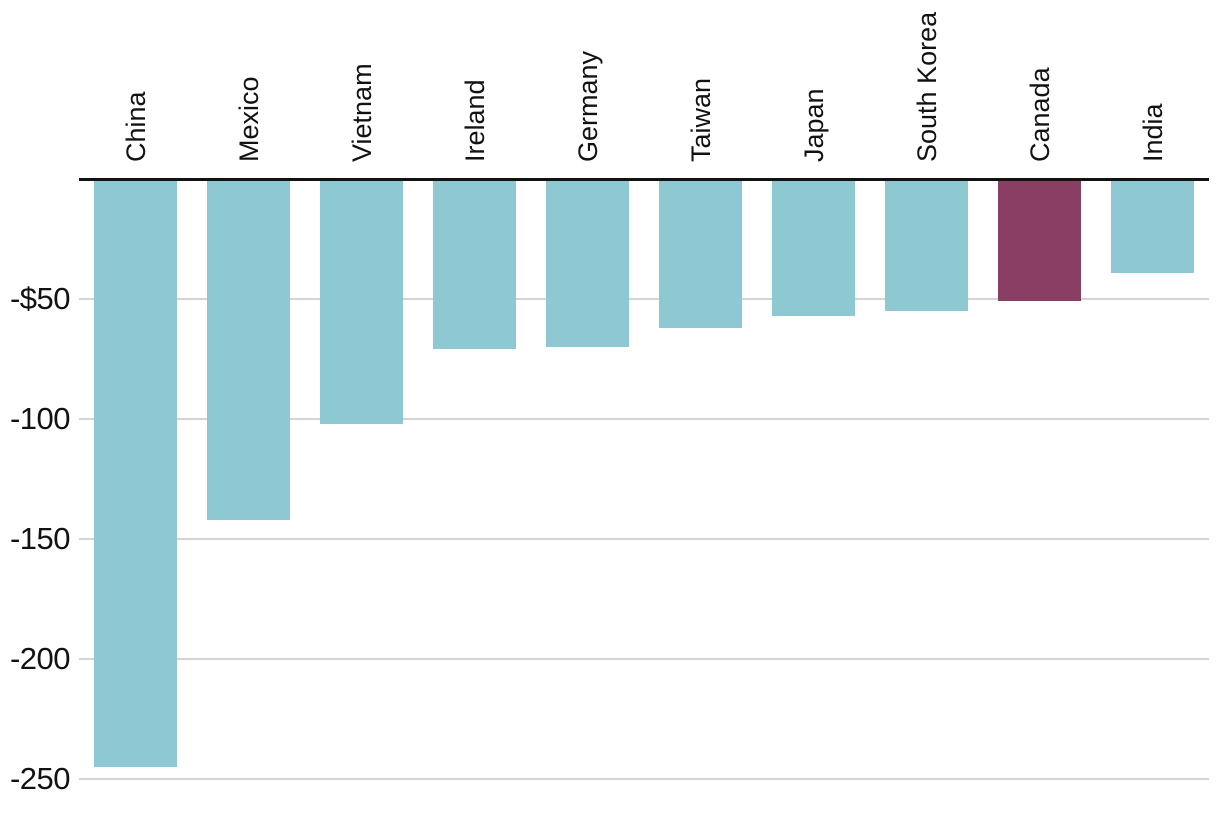  I want to click on bar-vietnam, so click(361, 302).